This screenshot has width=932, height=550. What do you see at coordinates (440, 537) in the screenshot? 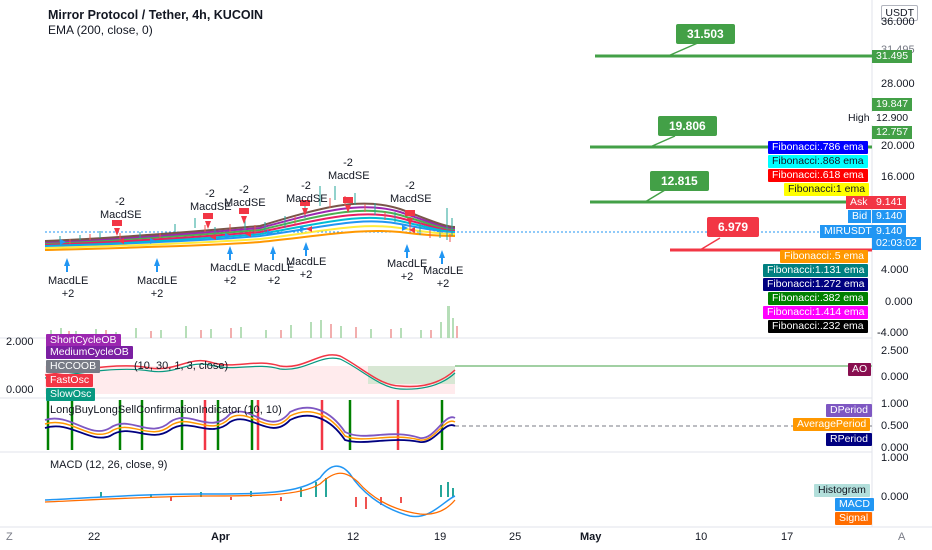
I see `time-tick: 19` at bounding box center [440, 537].